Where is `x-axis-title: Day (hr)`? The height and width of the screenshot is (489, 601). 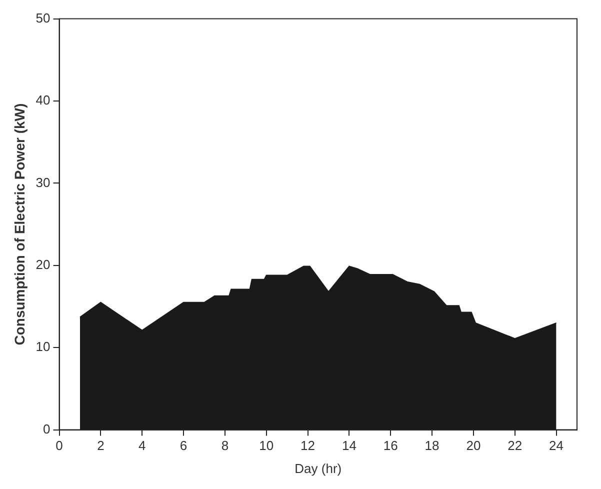
x-axis-title: Day (hr) is located at coordinates (318, 468).